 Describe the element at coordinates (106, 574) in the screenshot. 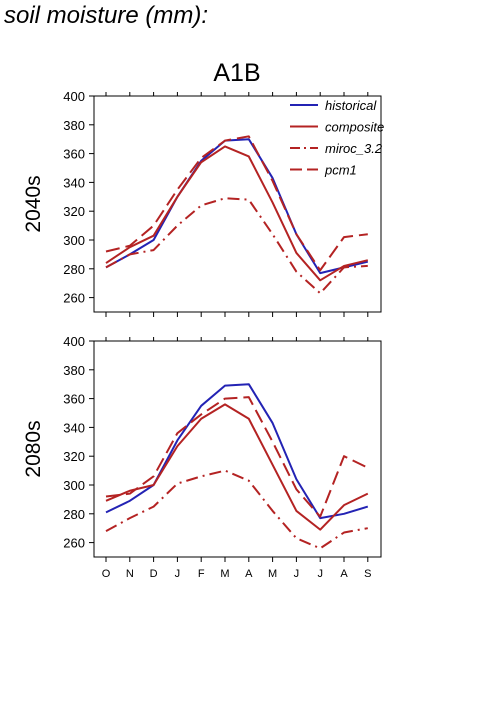

I see `x-tick-label: O` at that location.